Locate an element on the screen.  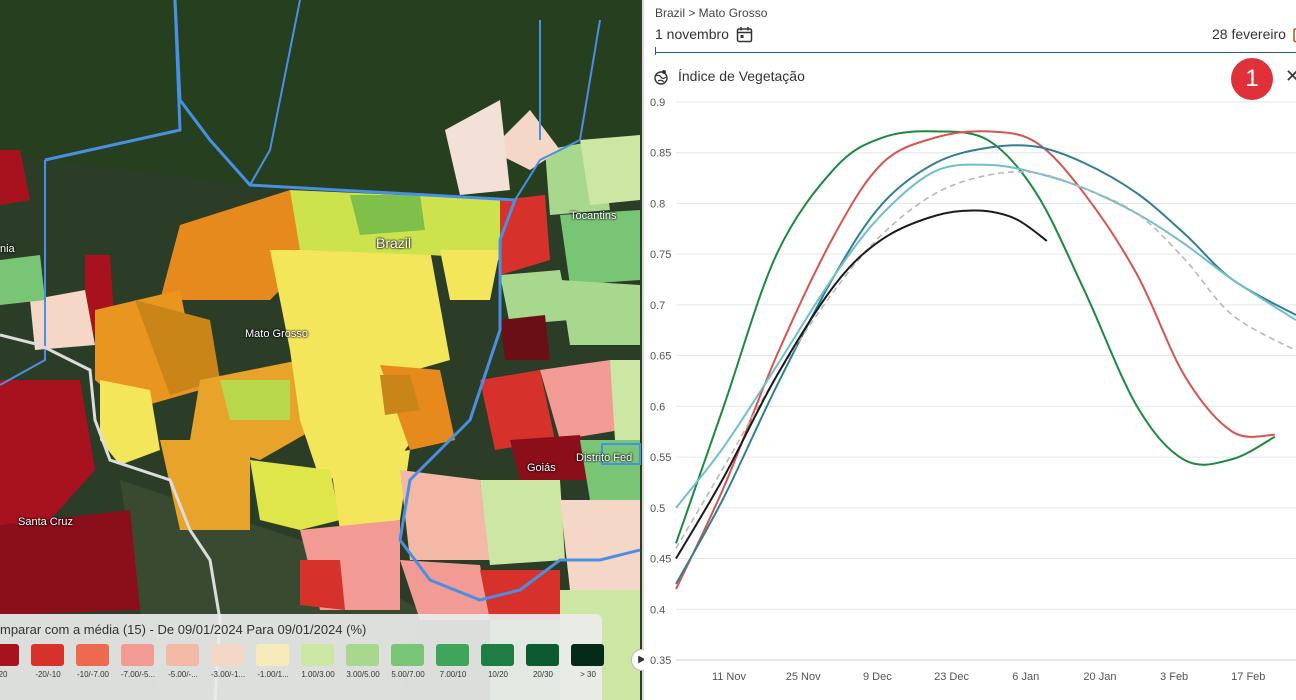
y-tick-label: 0.35 is located at coordinates (660, 661).